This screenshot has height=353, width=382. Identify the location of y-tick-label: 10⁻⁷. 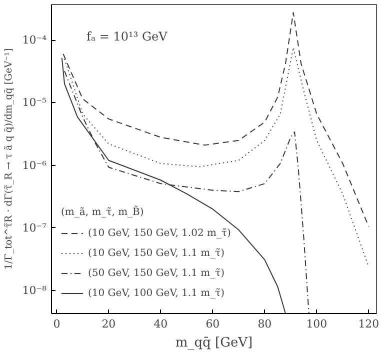
(35, 227).